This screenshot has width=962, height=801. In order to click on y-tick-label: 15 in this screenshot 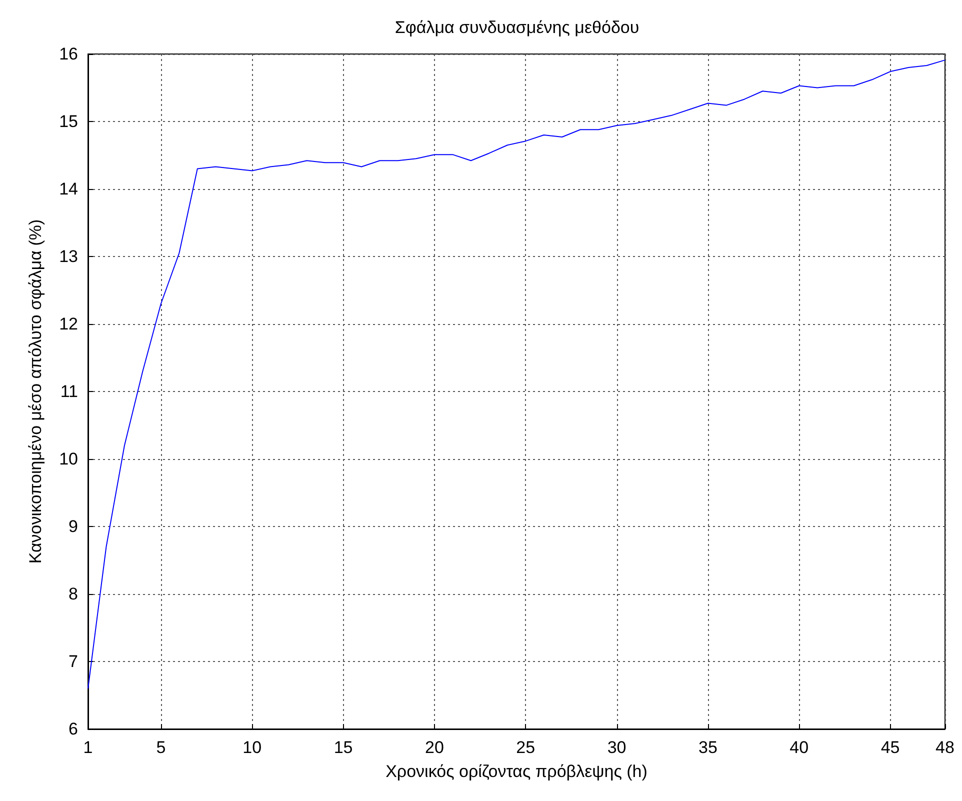, I will do `click(68, 121)`.